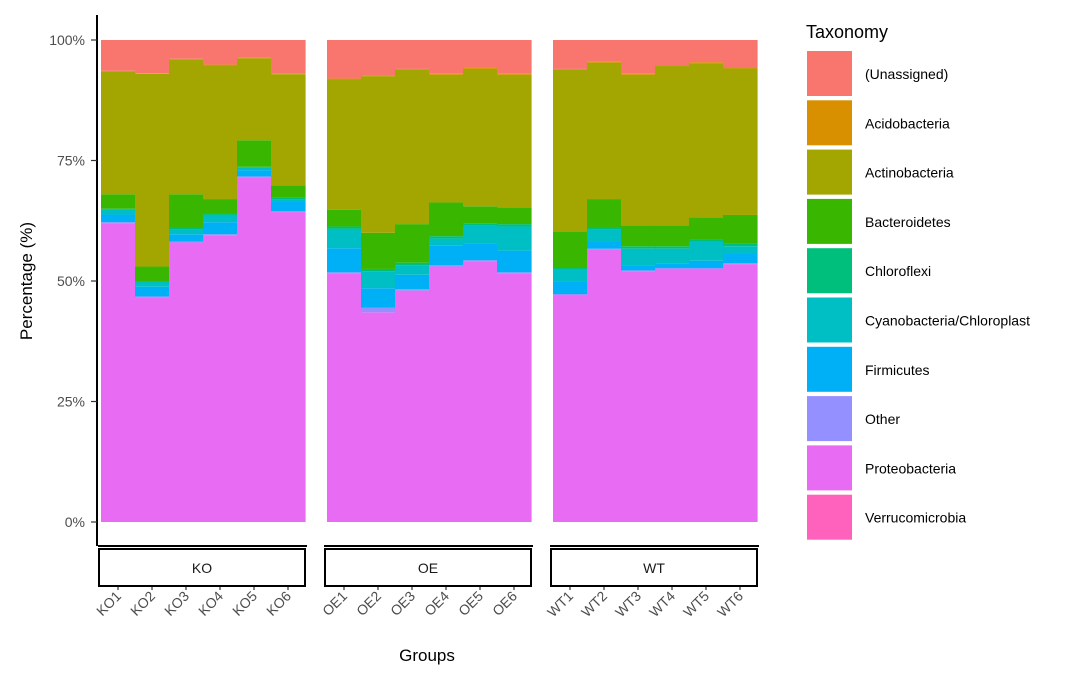 The height and width of the screenshot is (680, 1080). I want to click on bar-segment-ko4-proteobacteria, so click(220, 378).